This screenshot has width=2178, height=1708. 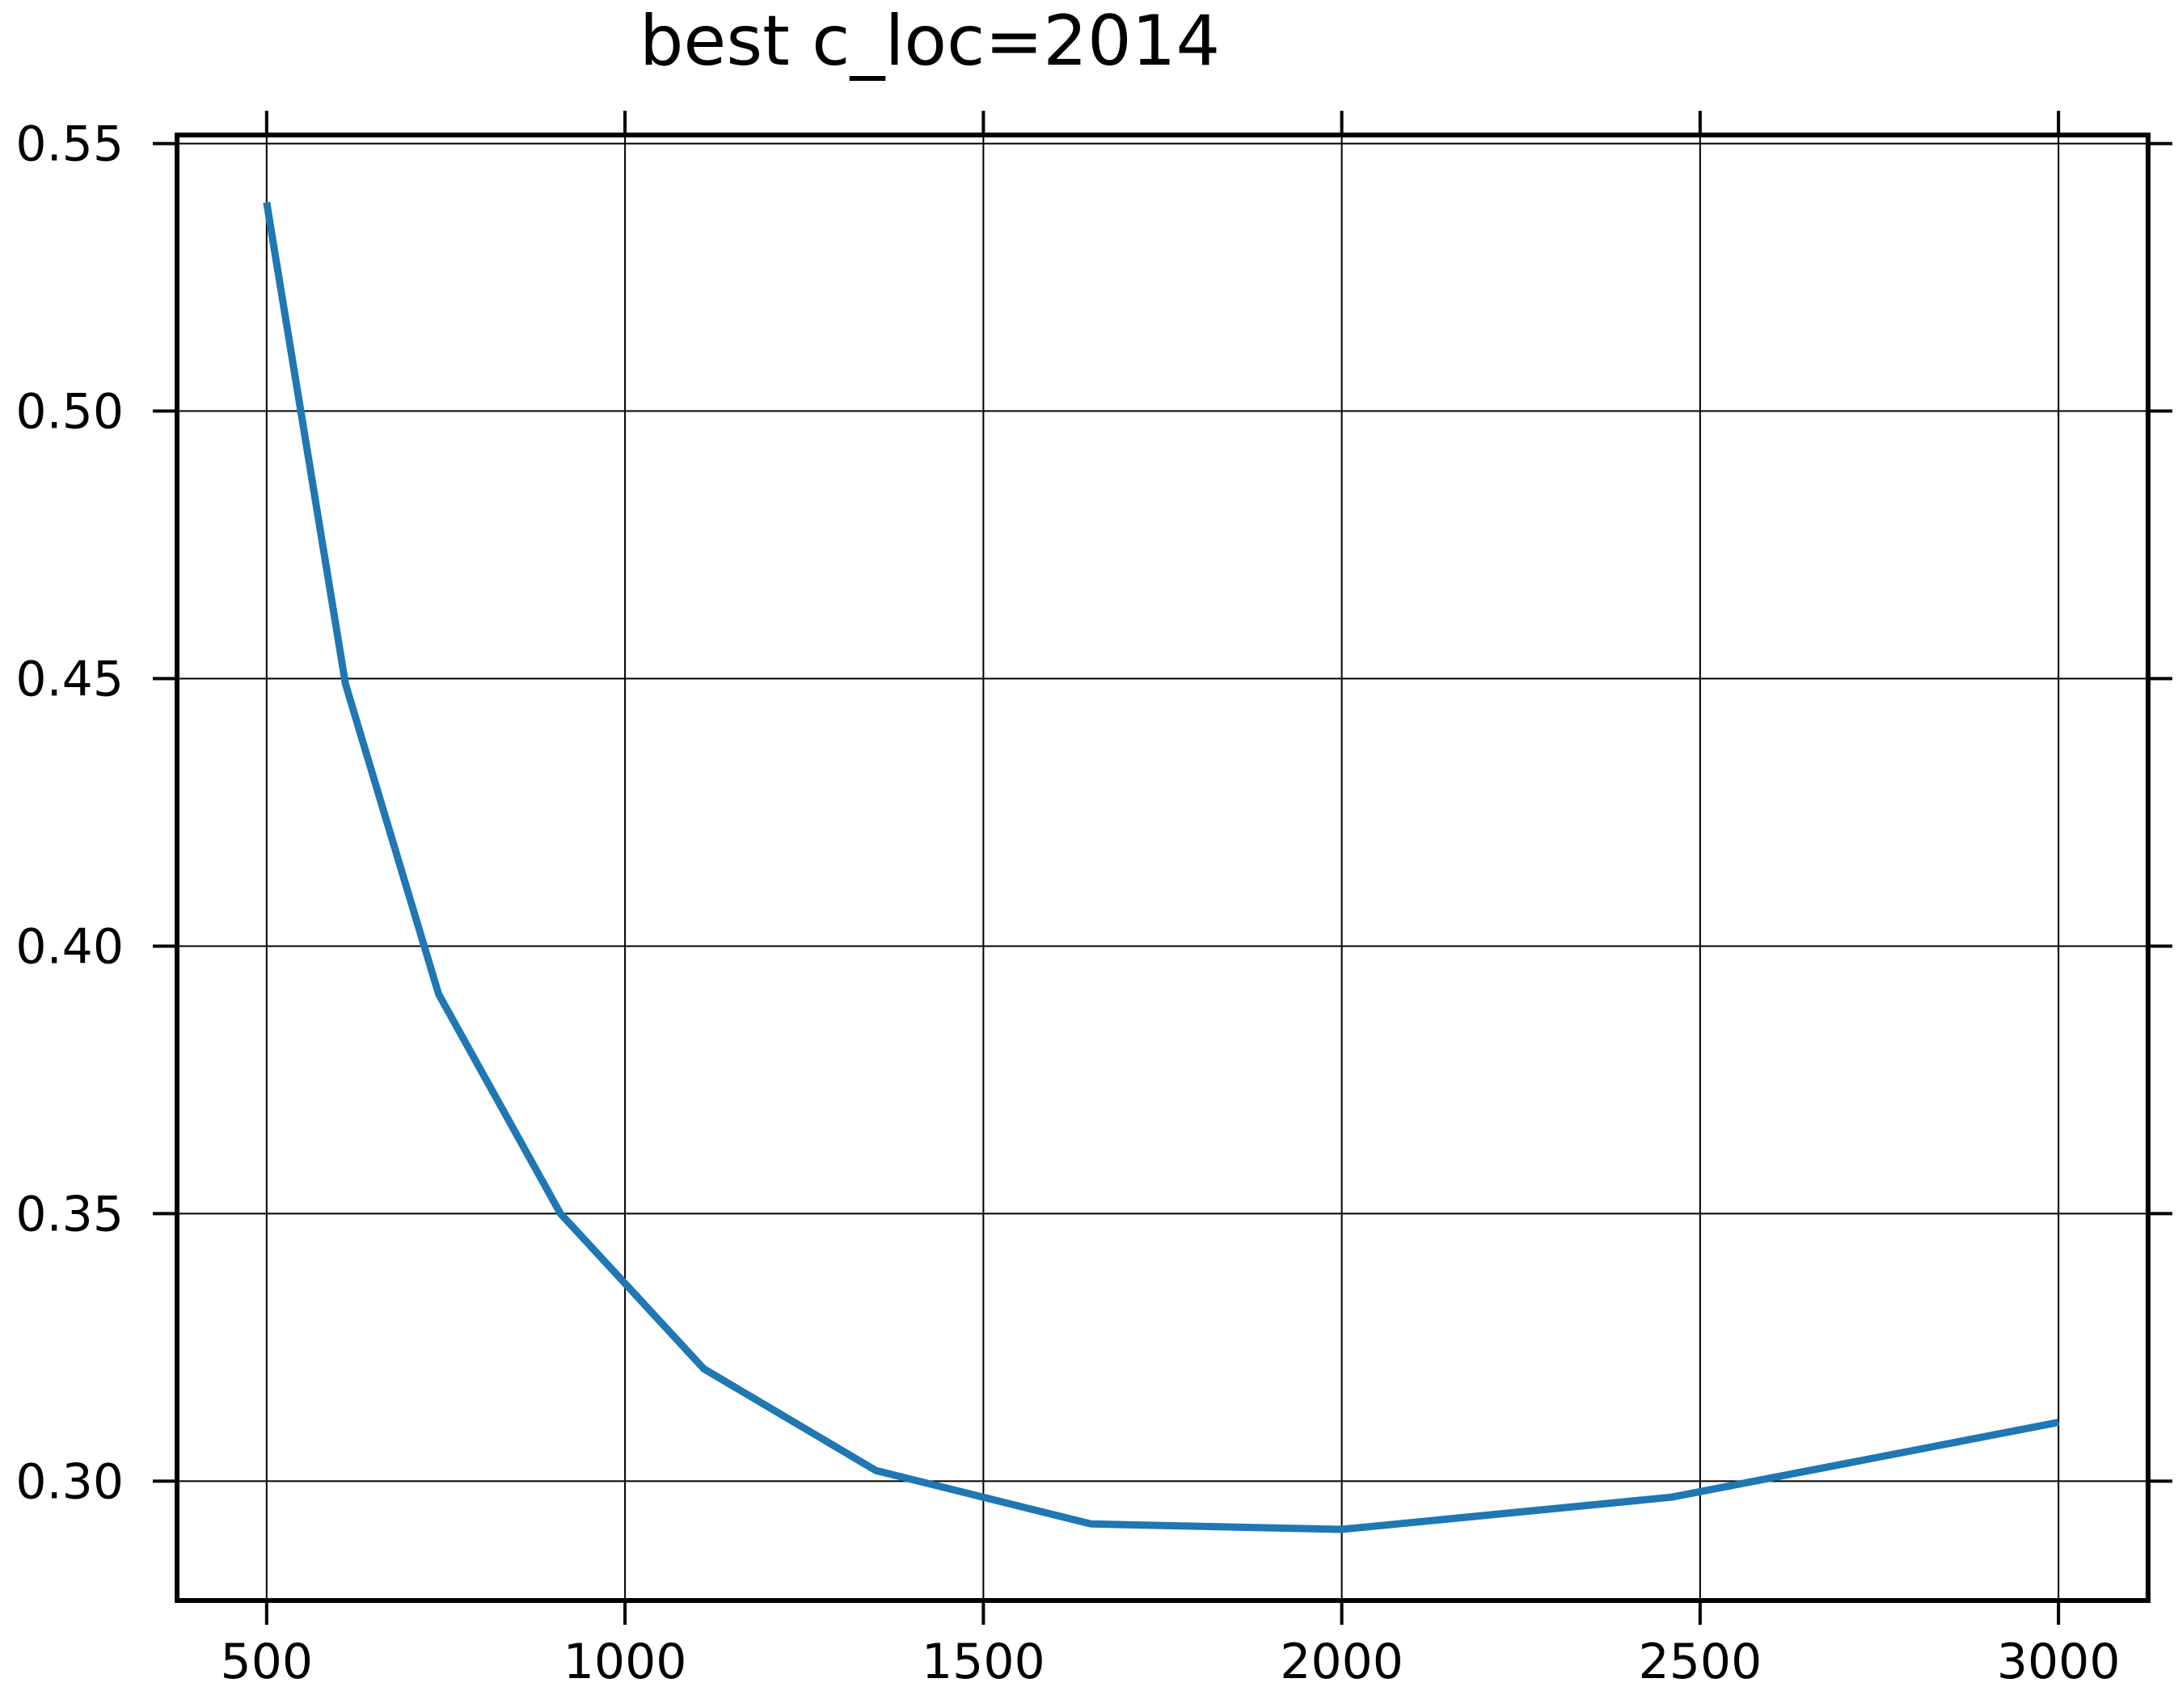 I want to click on chart-title: best c_loc=2014, so click(x=929, y=42).